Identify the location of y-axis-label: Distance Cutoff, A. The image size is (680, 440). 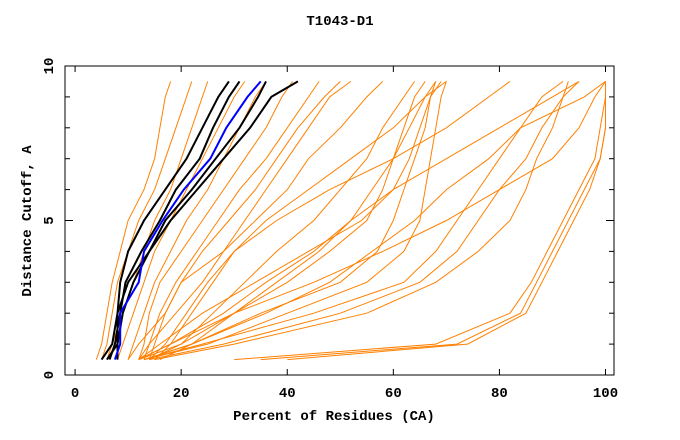
(28, 221).